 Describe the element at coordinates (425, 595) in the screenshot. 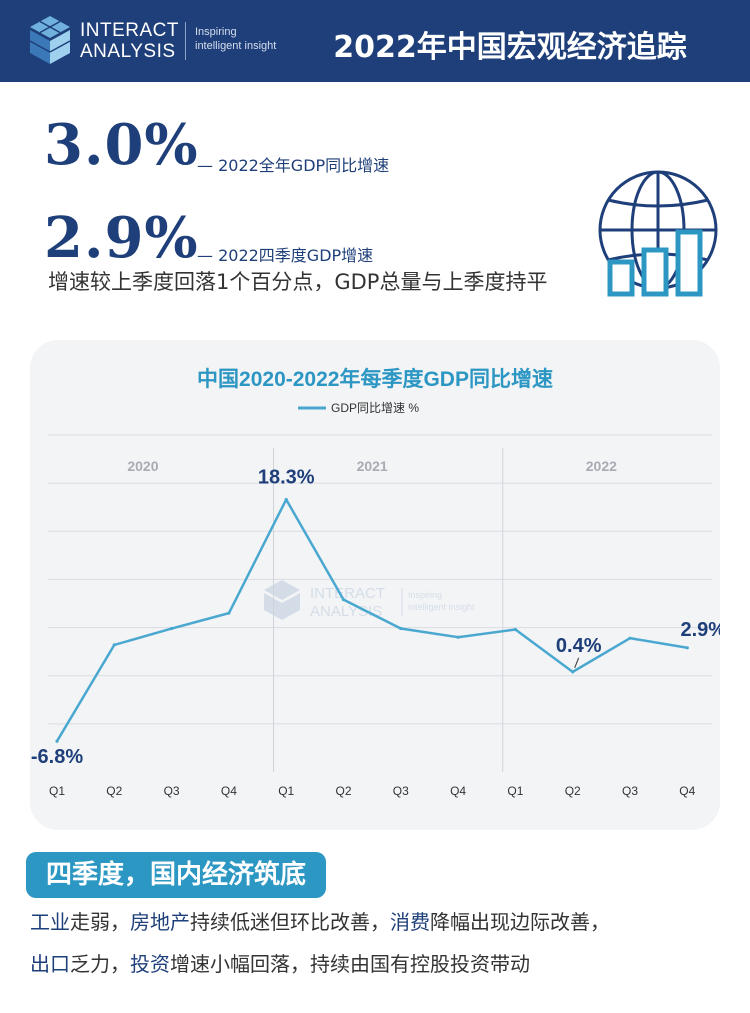

I see `watermark-tag-1: Inspiring` at that location.